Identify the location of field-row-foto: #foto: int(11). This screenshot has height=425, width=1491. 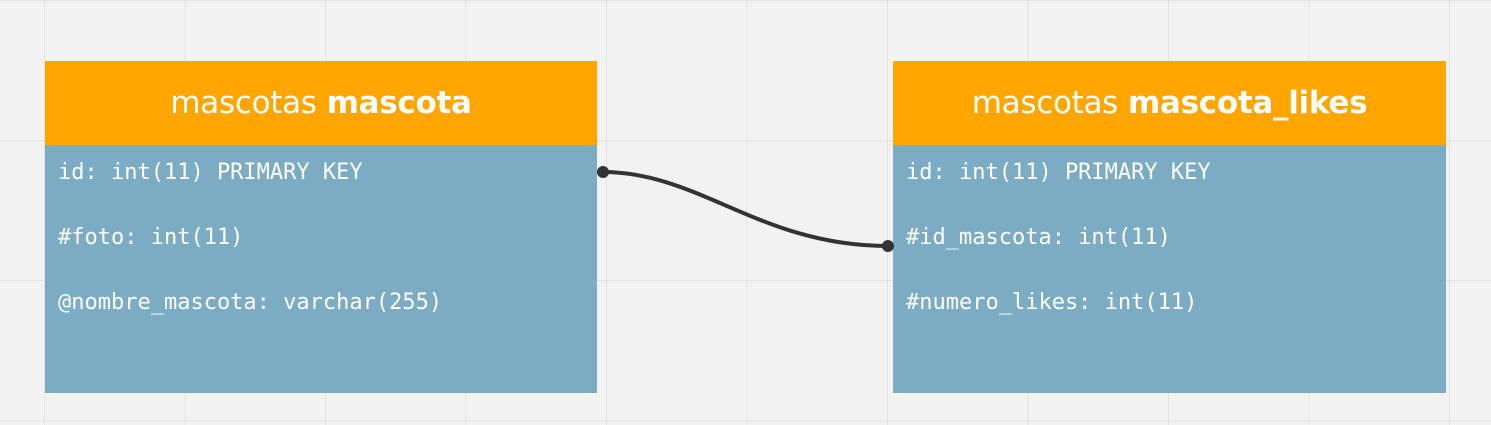
(151, 237).